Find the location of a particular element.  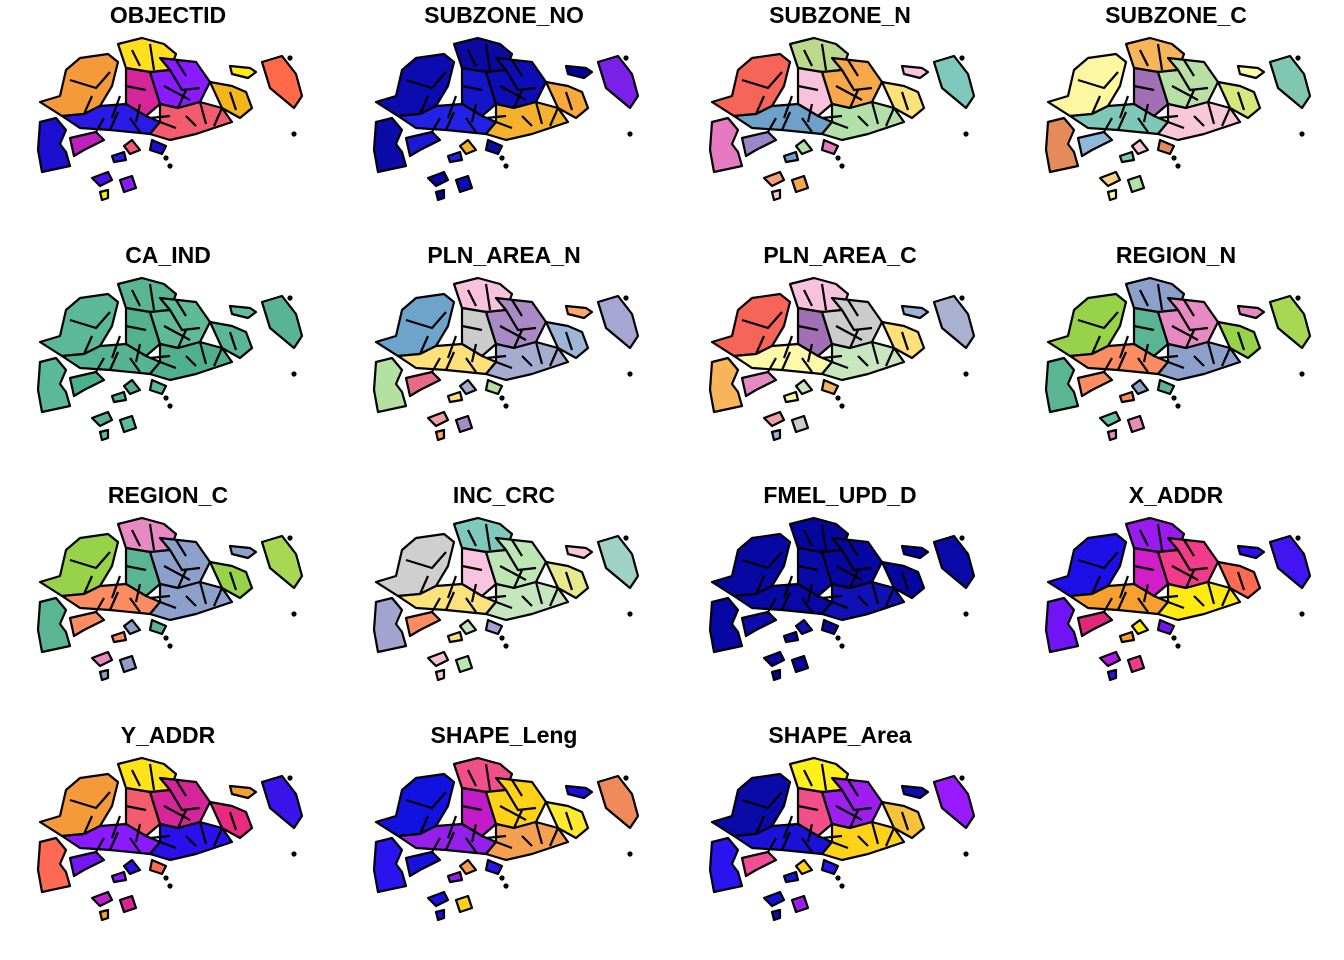

map-panel: SHAPE_Leng is located at coordinates (504, 840).